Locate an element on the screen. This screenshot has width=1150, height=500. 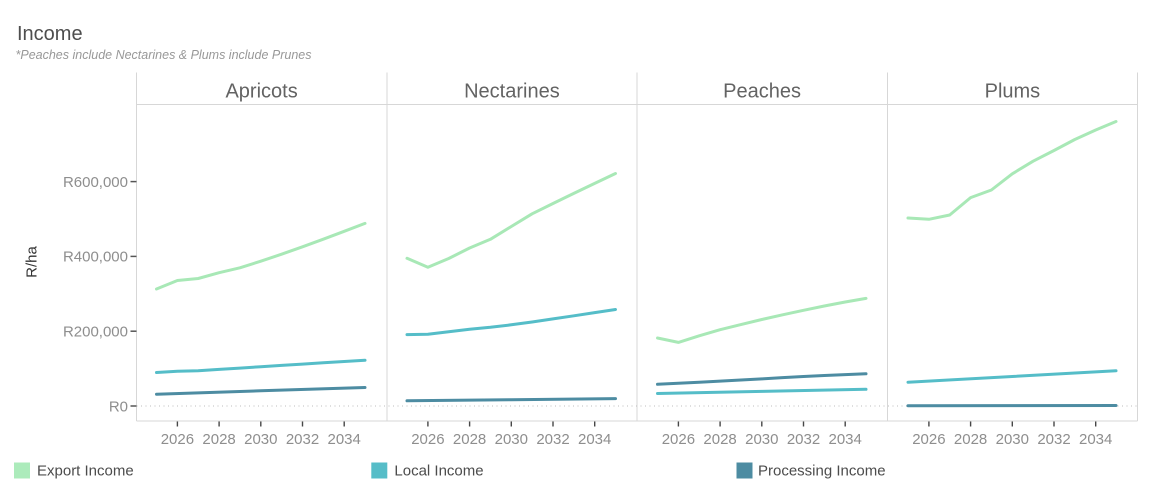
svg-text: Export Income is located at coordinates (85, 471).